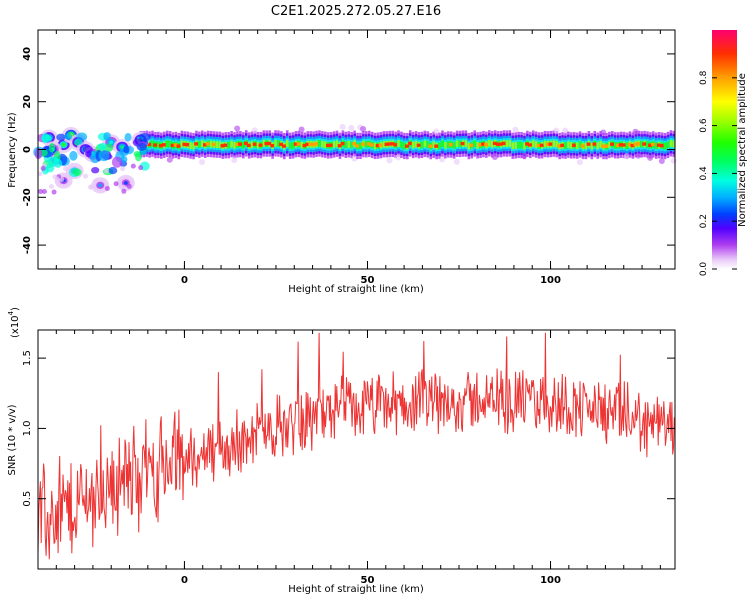  I want to click on y-tick-label-group: 20, so click(27, 102).